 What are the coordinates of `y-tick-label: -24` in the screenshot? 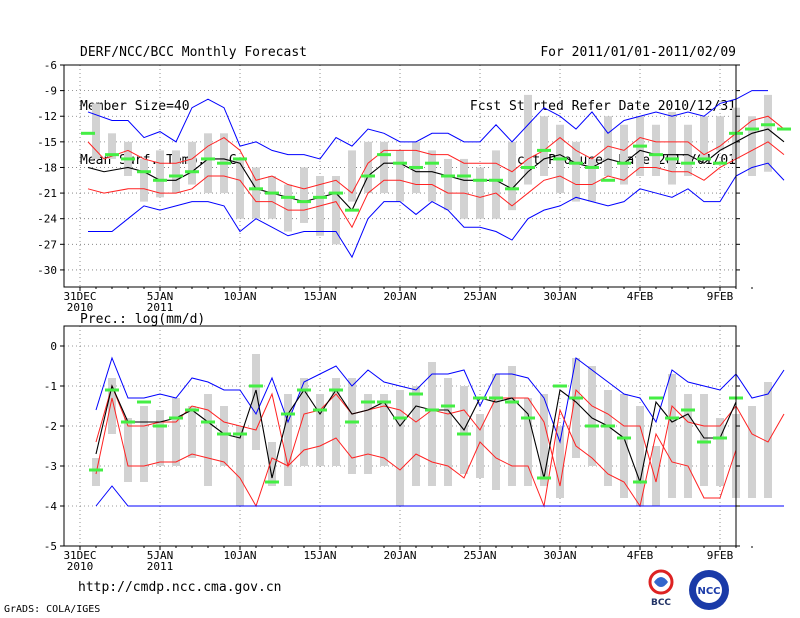 It's located at (47, 219).